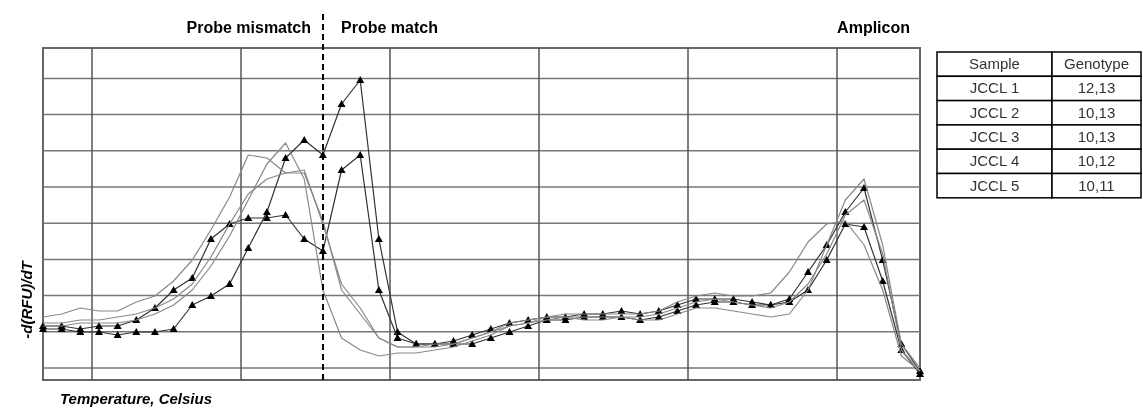 The width and height of the screenshot is (1143, 411). I want to click on text: Sample, so click(994, 63).